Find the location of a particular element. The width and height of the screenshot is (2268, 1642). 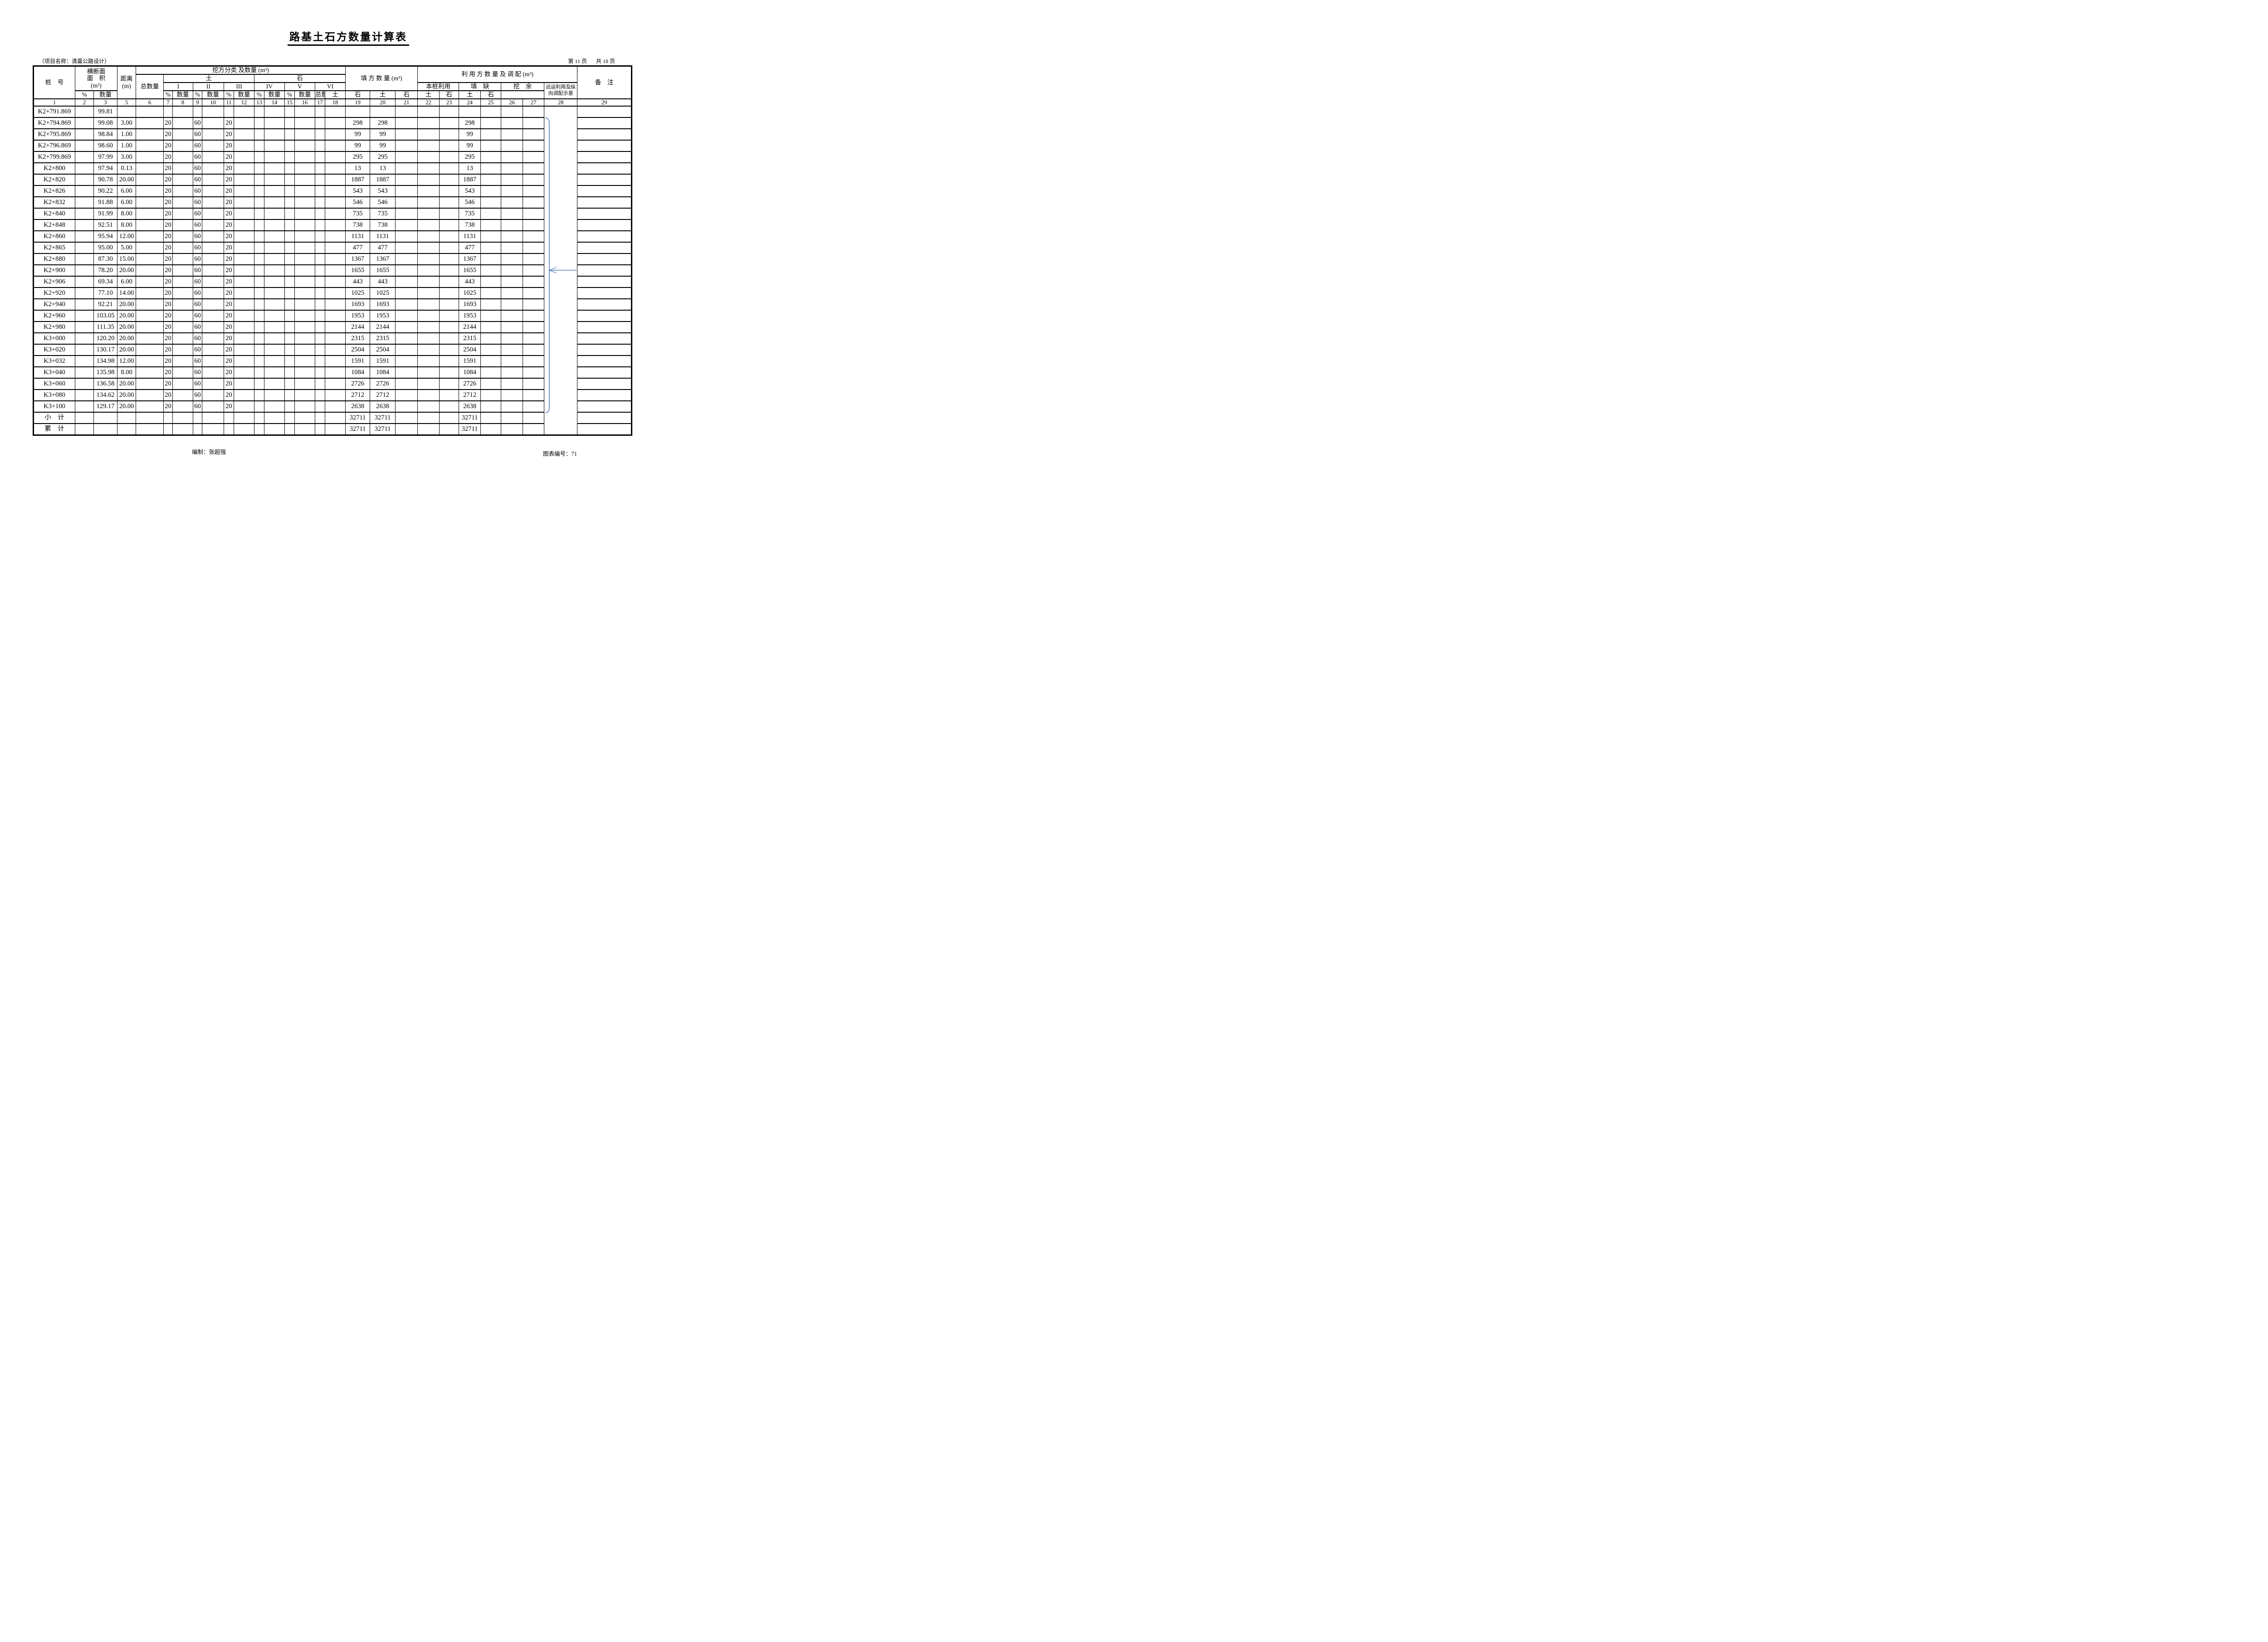

fill-soil-cell: 443 is located at coordinates (383, 282).